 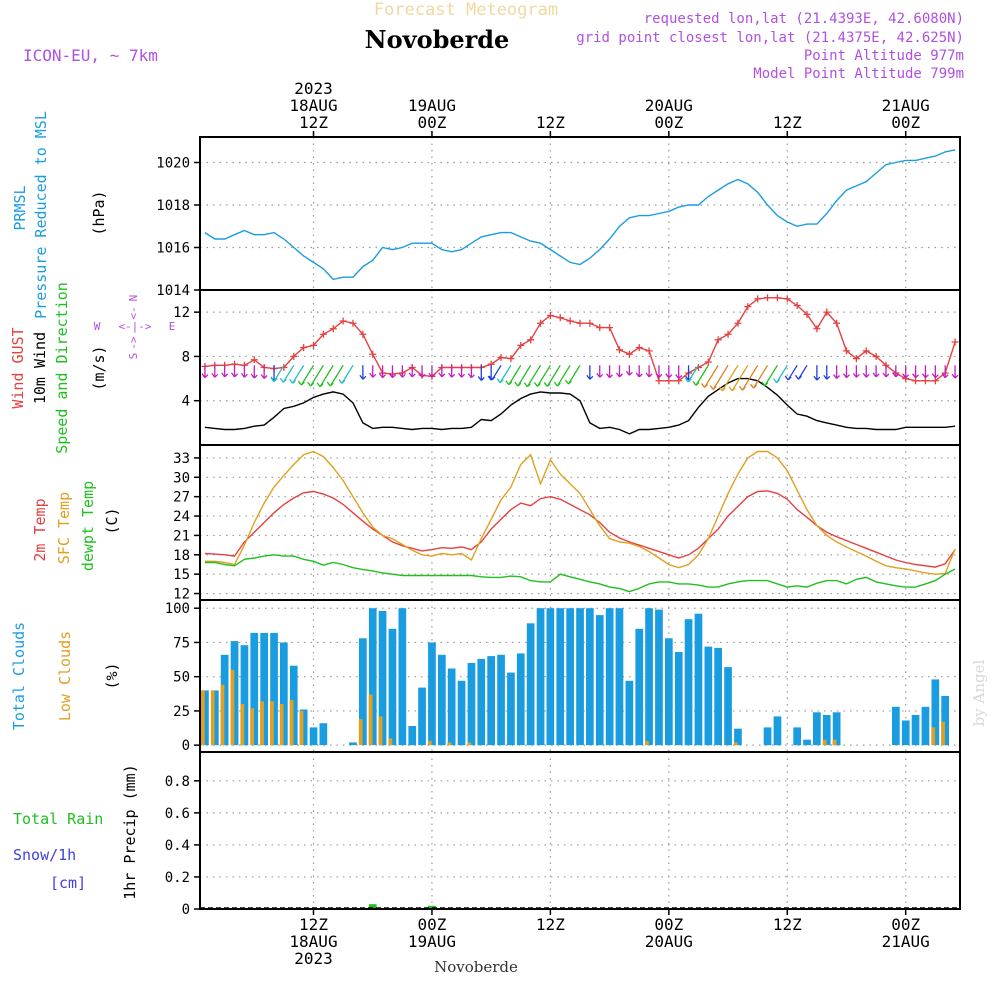 I want to click on precip-y-ticks: 0 0.2 0.4 0.6 0.8, so click(x=182, y=846).